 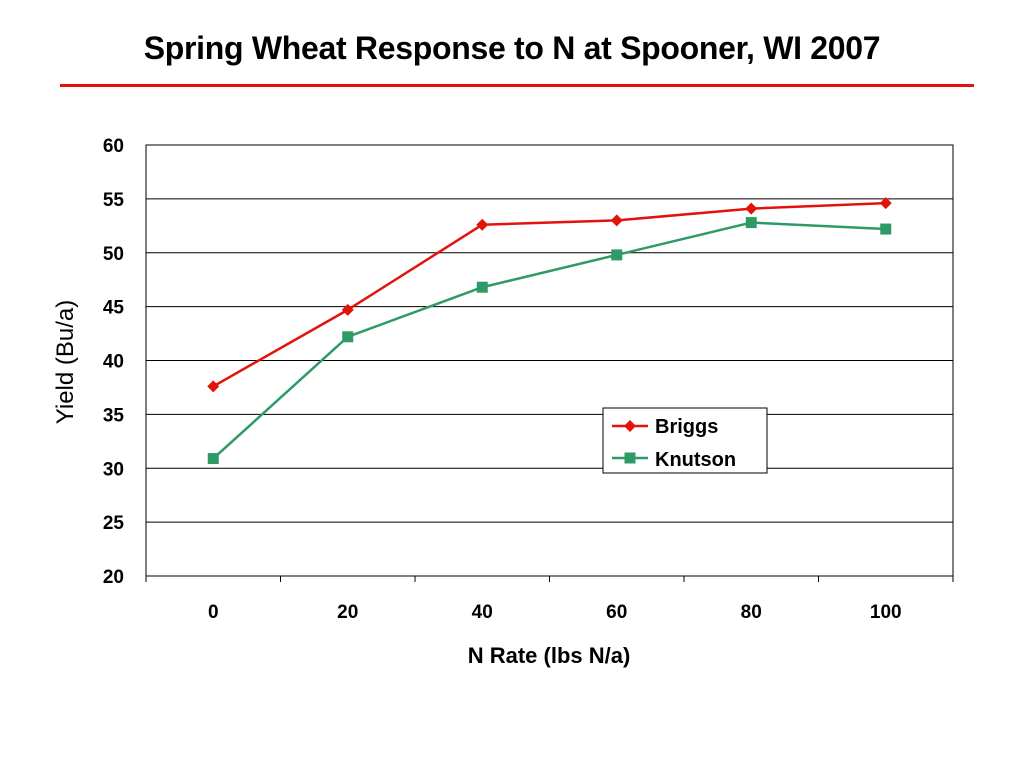 I want to click on y-tick-label: 20, so click(x=113, y=577).